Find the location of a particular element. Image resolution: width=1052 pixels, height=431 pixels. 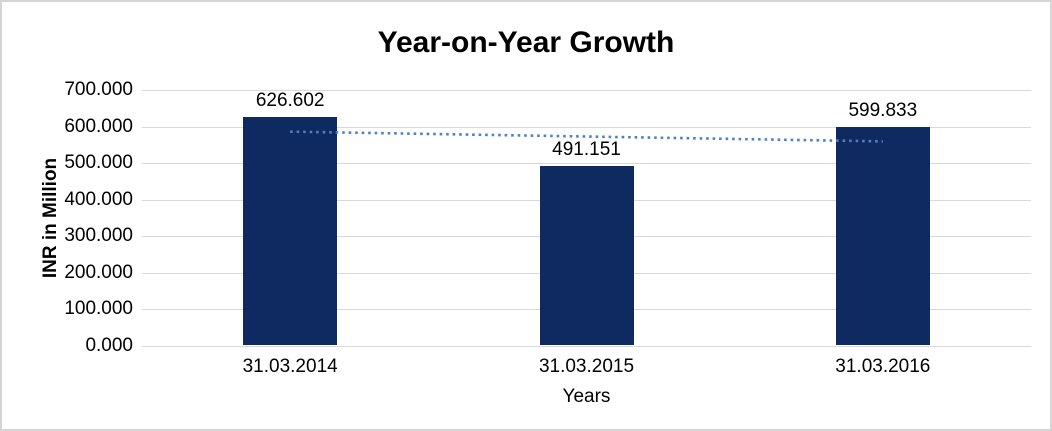

y-tick-label: 700.000 is located at coordinates (98, 89).